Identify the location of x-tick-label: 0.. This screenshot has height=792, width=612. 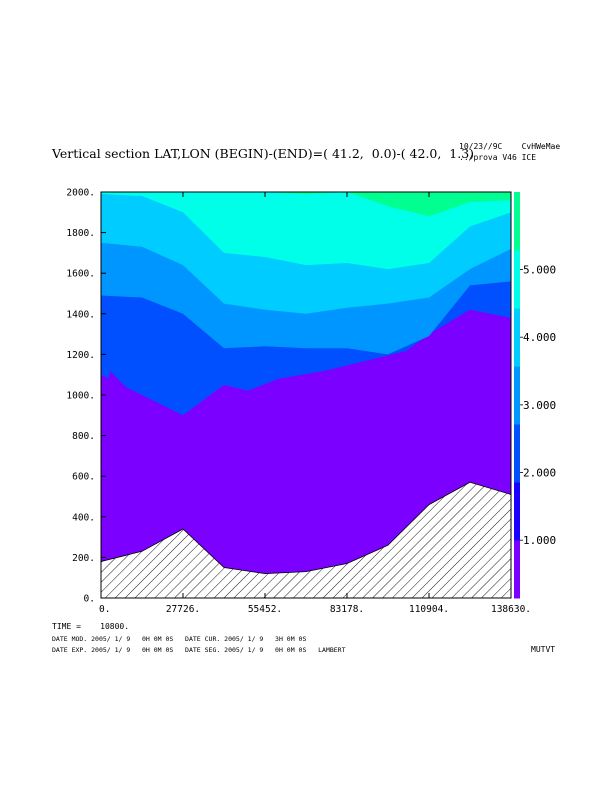
(104, 609).